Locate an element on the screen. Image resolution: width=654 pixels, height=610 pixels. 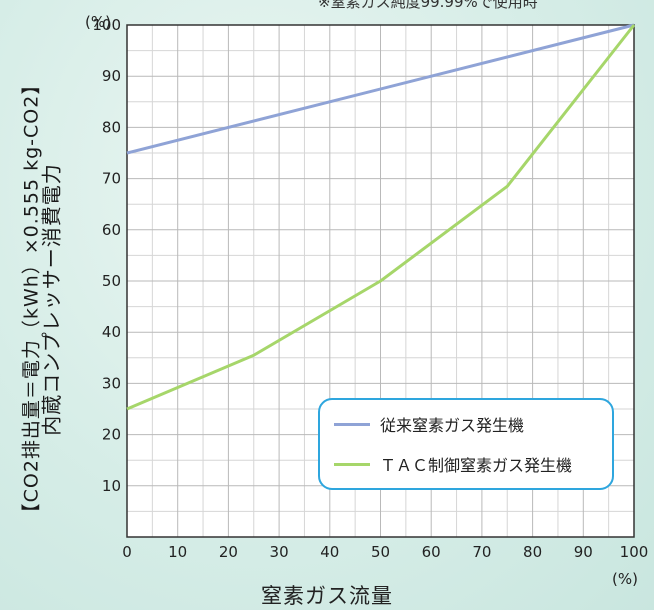
y-tick-label: 60 is located at coordinates (111, 230).